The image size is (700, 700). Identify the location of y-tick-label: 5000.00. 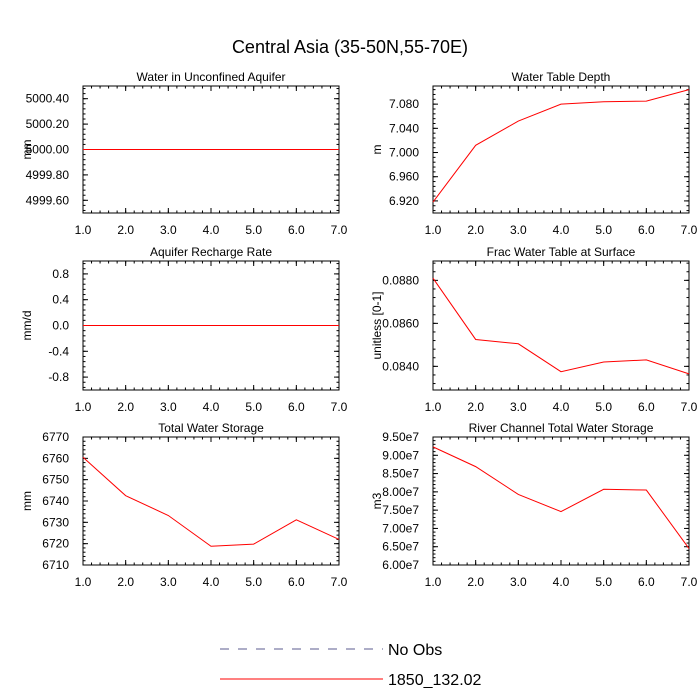
(48, 150).